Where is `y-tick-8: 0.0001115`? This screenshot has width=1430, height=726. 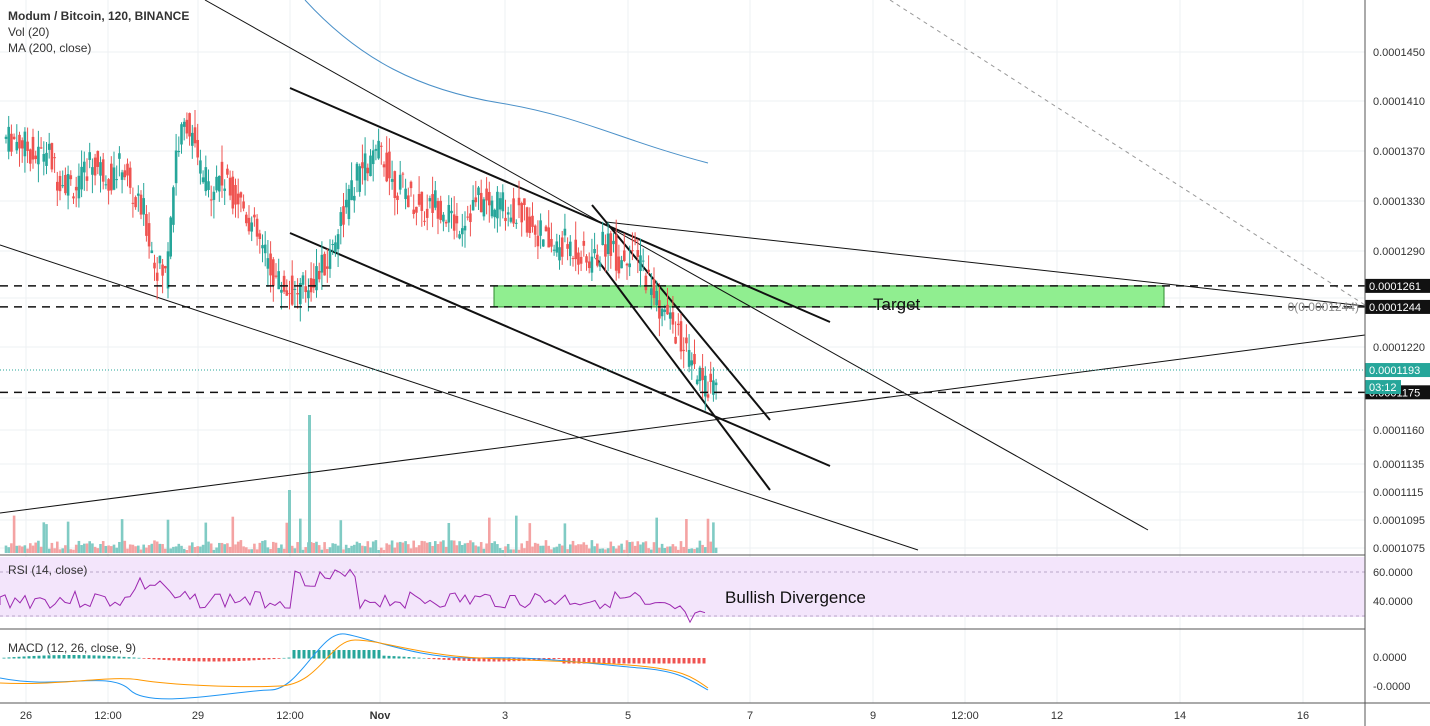 y-tick-8: 0.0001115 is located at coordinates (1398, 493).